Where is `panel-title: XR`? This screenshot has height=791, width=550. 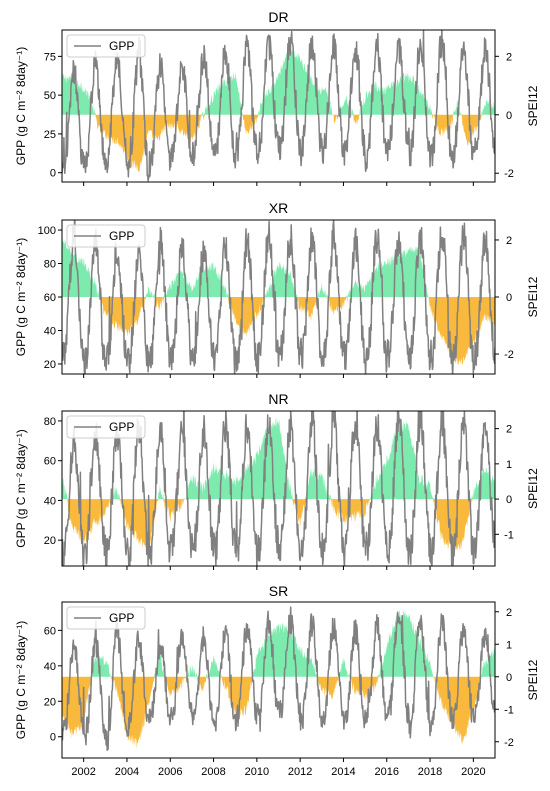 panel-title: XR is located at coordinates (278, 208).